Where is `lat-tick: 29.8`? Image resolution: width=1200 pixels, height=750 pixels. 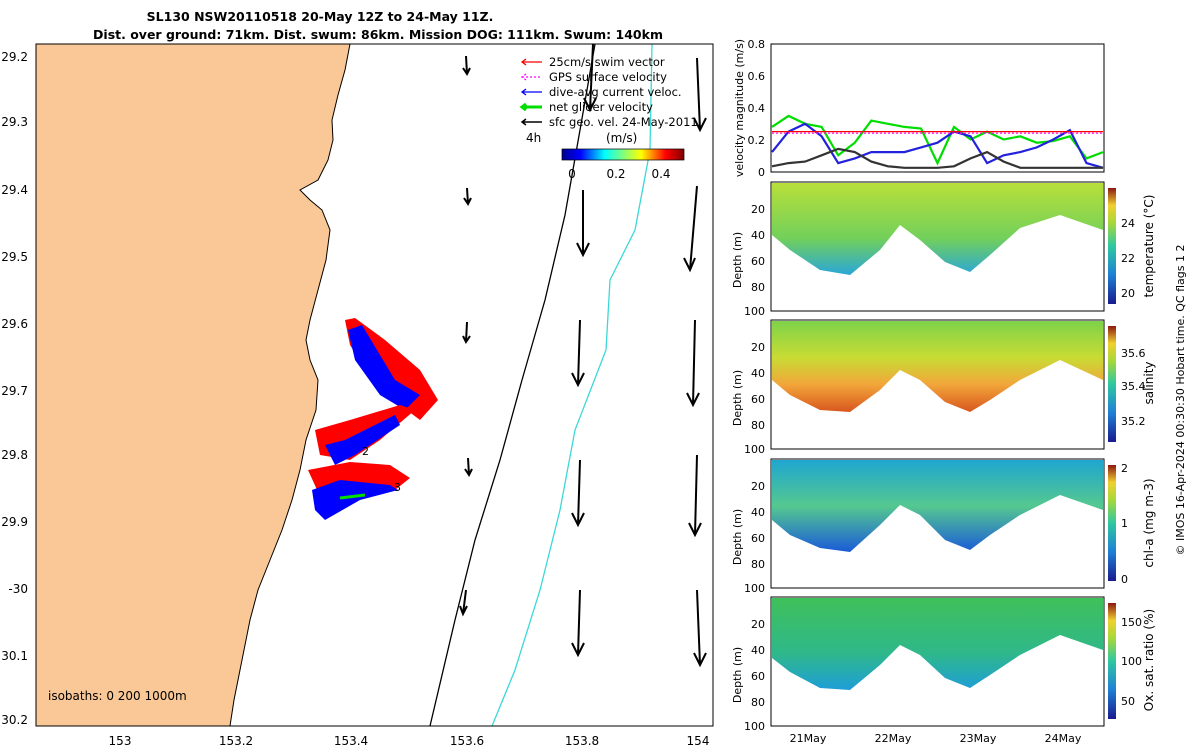 lat-tick: 29.8 is located at coordinates (14, 455).